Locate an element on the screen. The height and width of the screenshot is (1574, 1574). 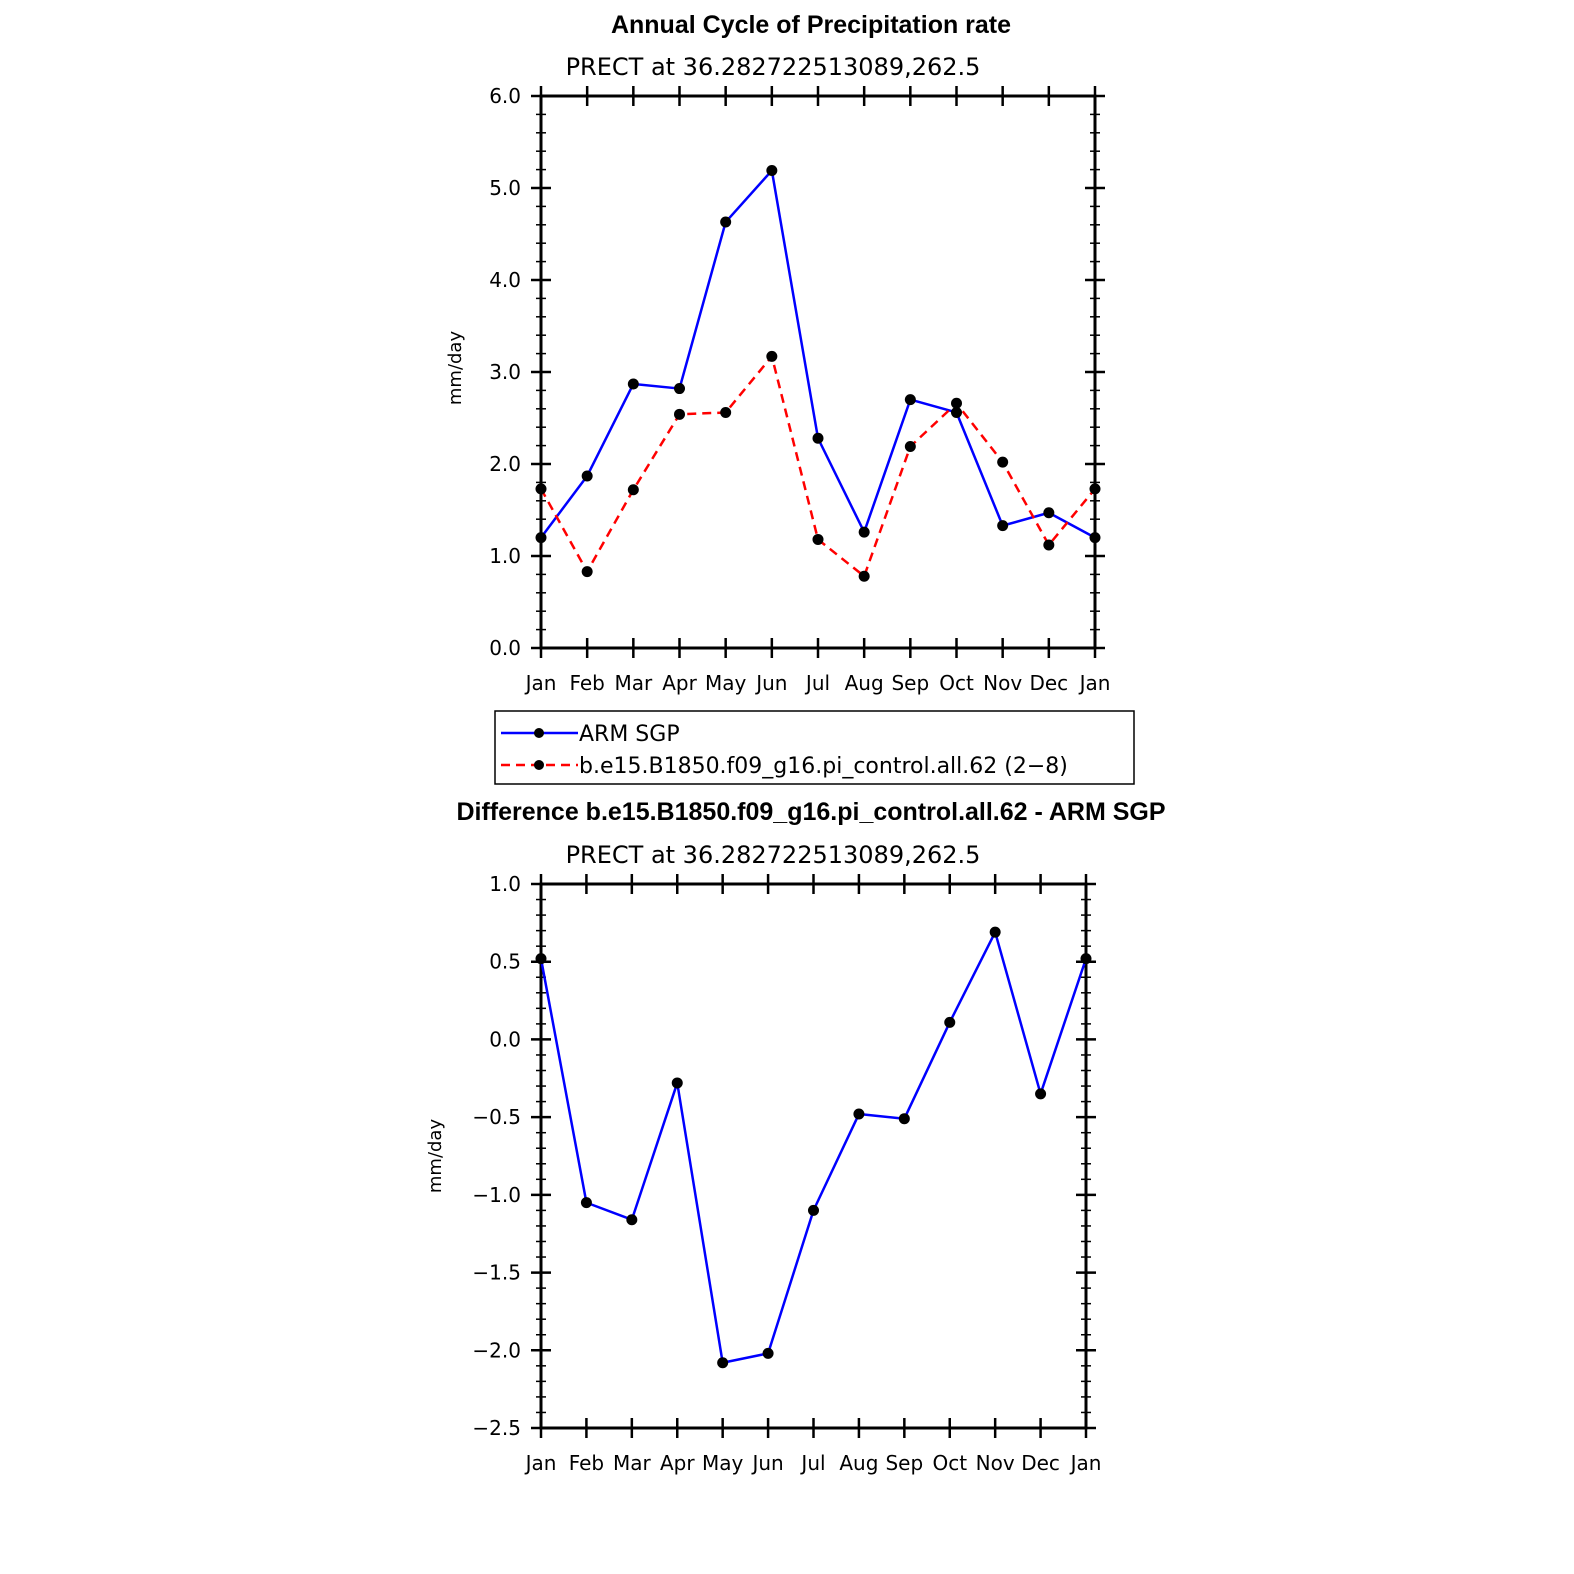
legend-marker-model is located at coordinates (539, 765).